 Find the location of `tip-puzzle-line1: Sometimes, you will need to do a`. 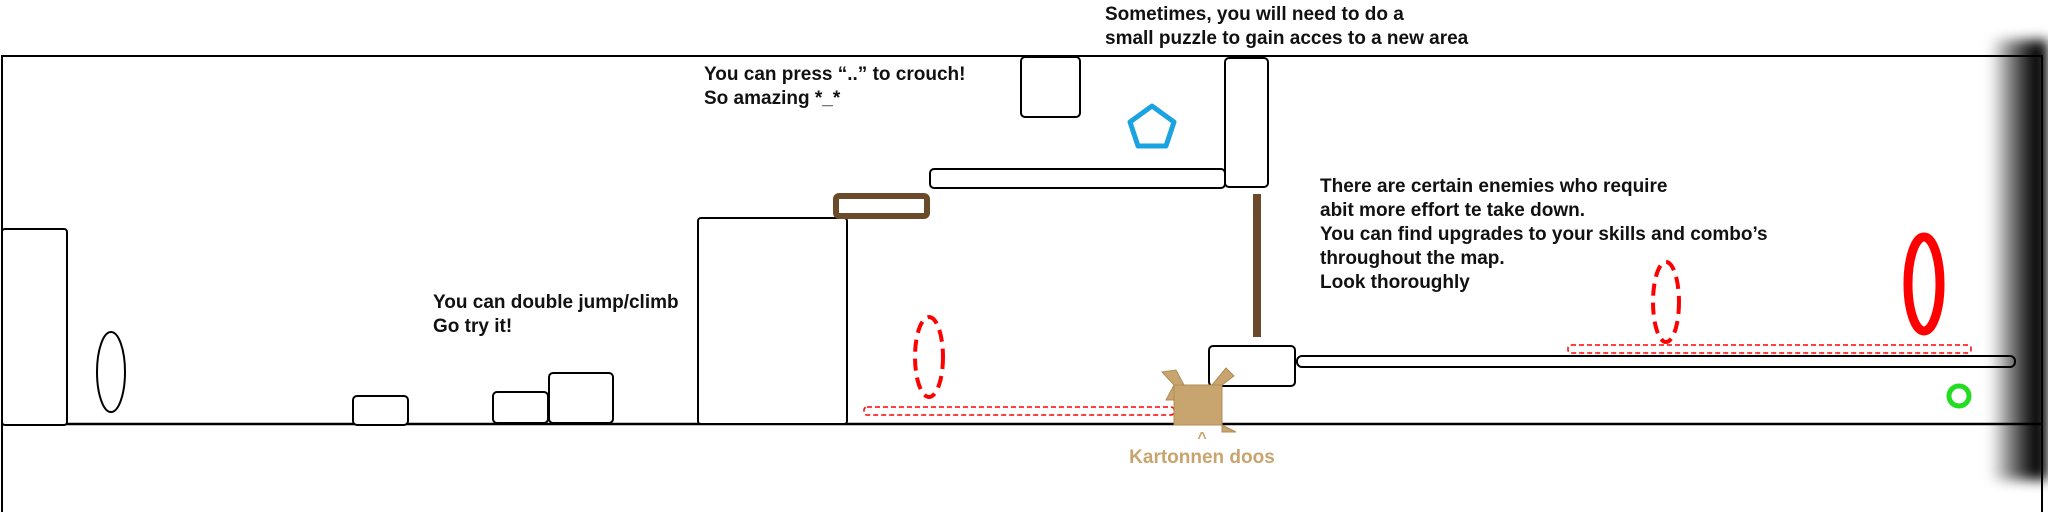

tip-puzzle-line1: Sometimes, you will need to do a is located at coordinates (1254, 14).